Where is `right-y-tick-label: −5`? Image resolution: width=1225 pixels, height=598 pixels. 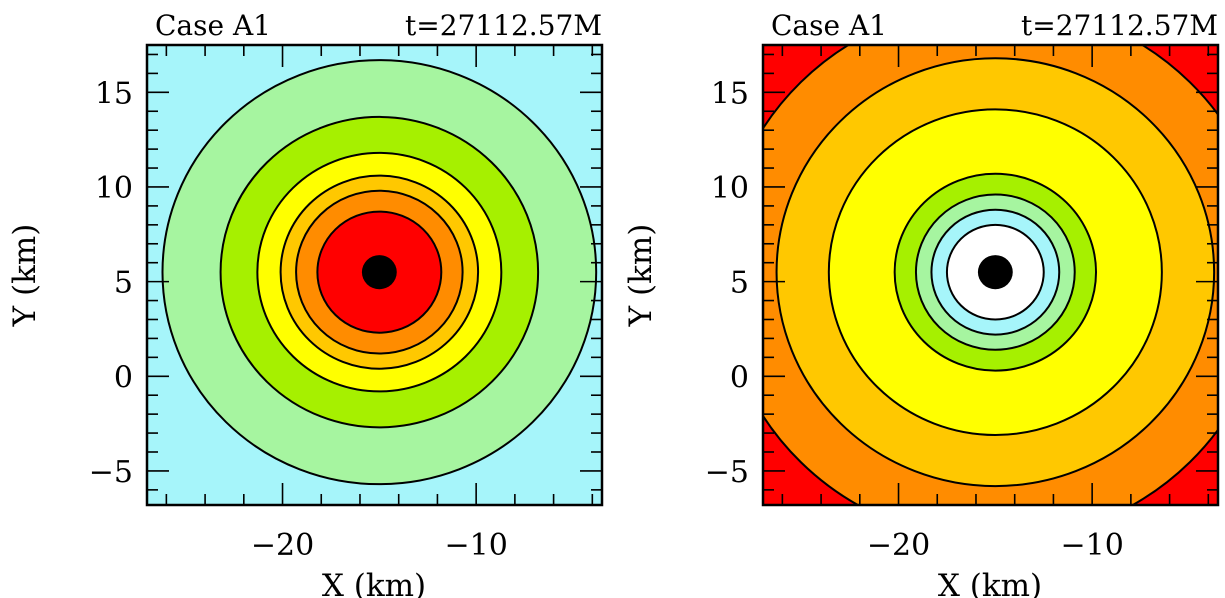 right-y-tick-label: −5 is located at coordinates (727, 472).